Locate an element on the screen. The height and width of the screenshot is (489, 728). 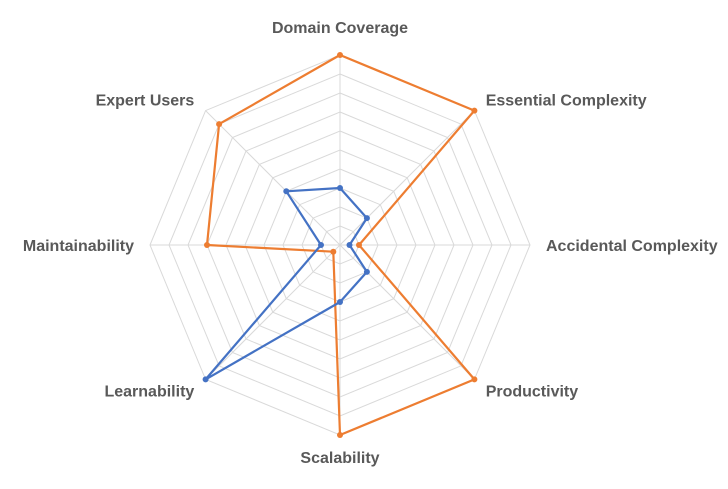
axis-label: Expert Users is located at coordinates (145, 100).